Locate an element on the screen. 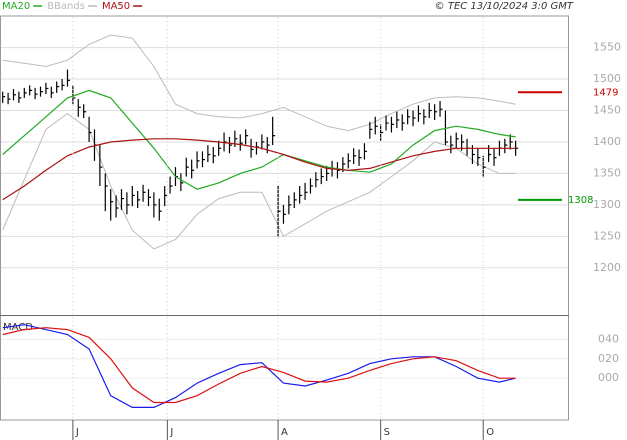 The height and width of the screenshot is (440, 627). copyright: © TEC 13/10/2024 3:0 GMT is located at coordinates (504, 6).